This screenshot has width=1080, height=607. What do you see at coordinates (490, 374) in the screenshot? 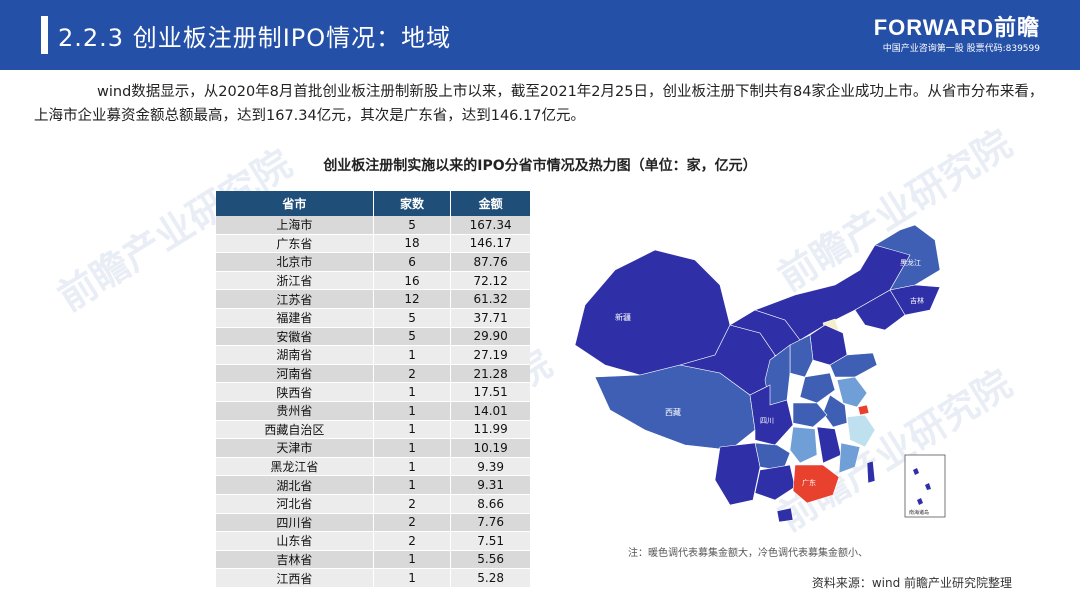
I see `cell-amount: 21.28` at bounding box center [490, 374].